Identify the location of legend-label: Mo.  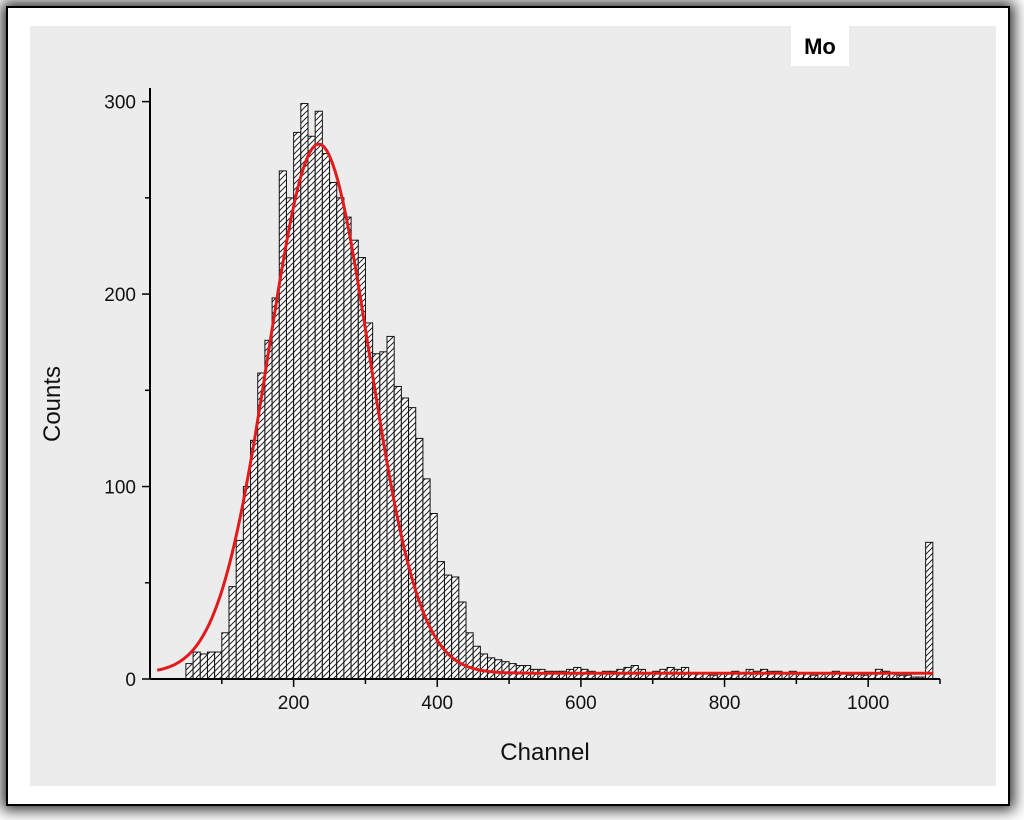
(820, 46).